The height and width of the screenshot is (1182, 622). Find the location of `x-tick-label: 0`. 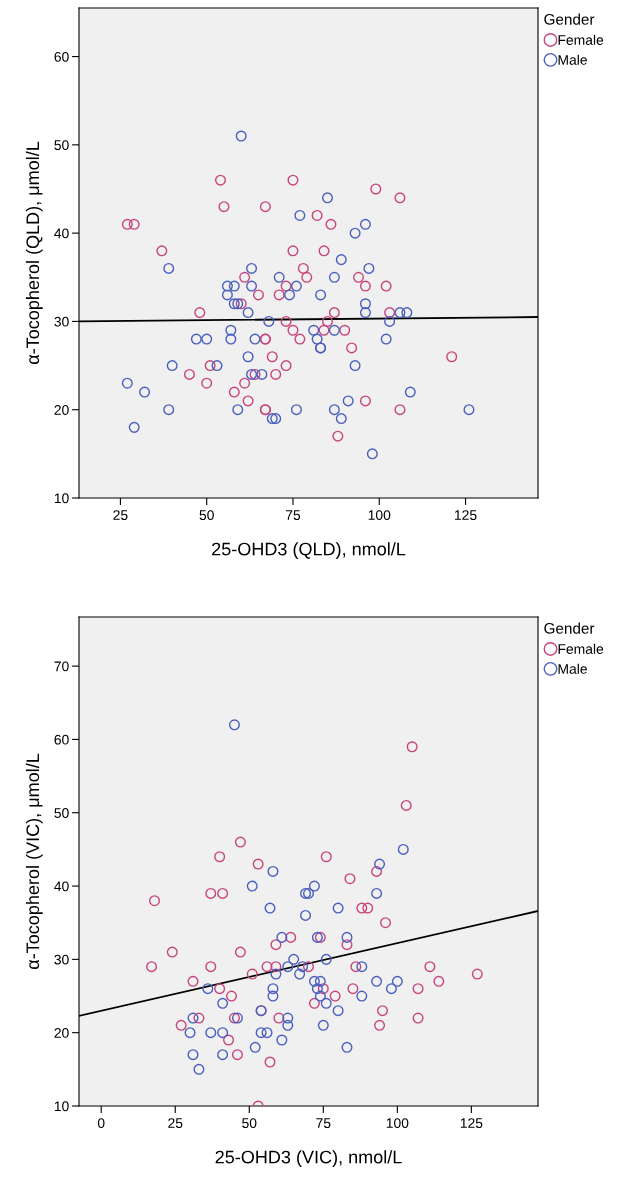

x-tick-label: 0 is located at coordinates (101, 1123).